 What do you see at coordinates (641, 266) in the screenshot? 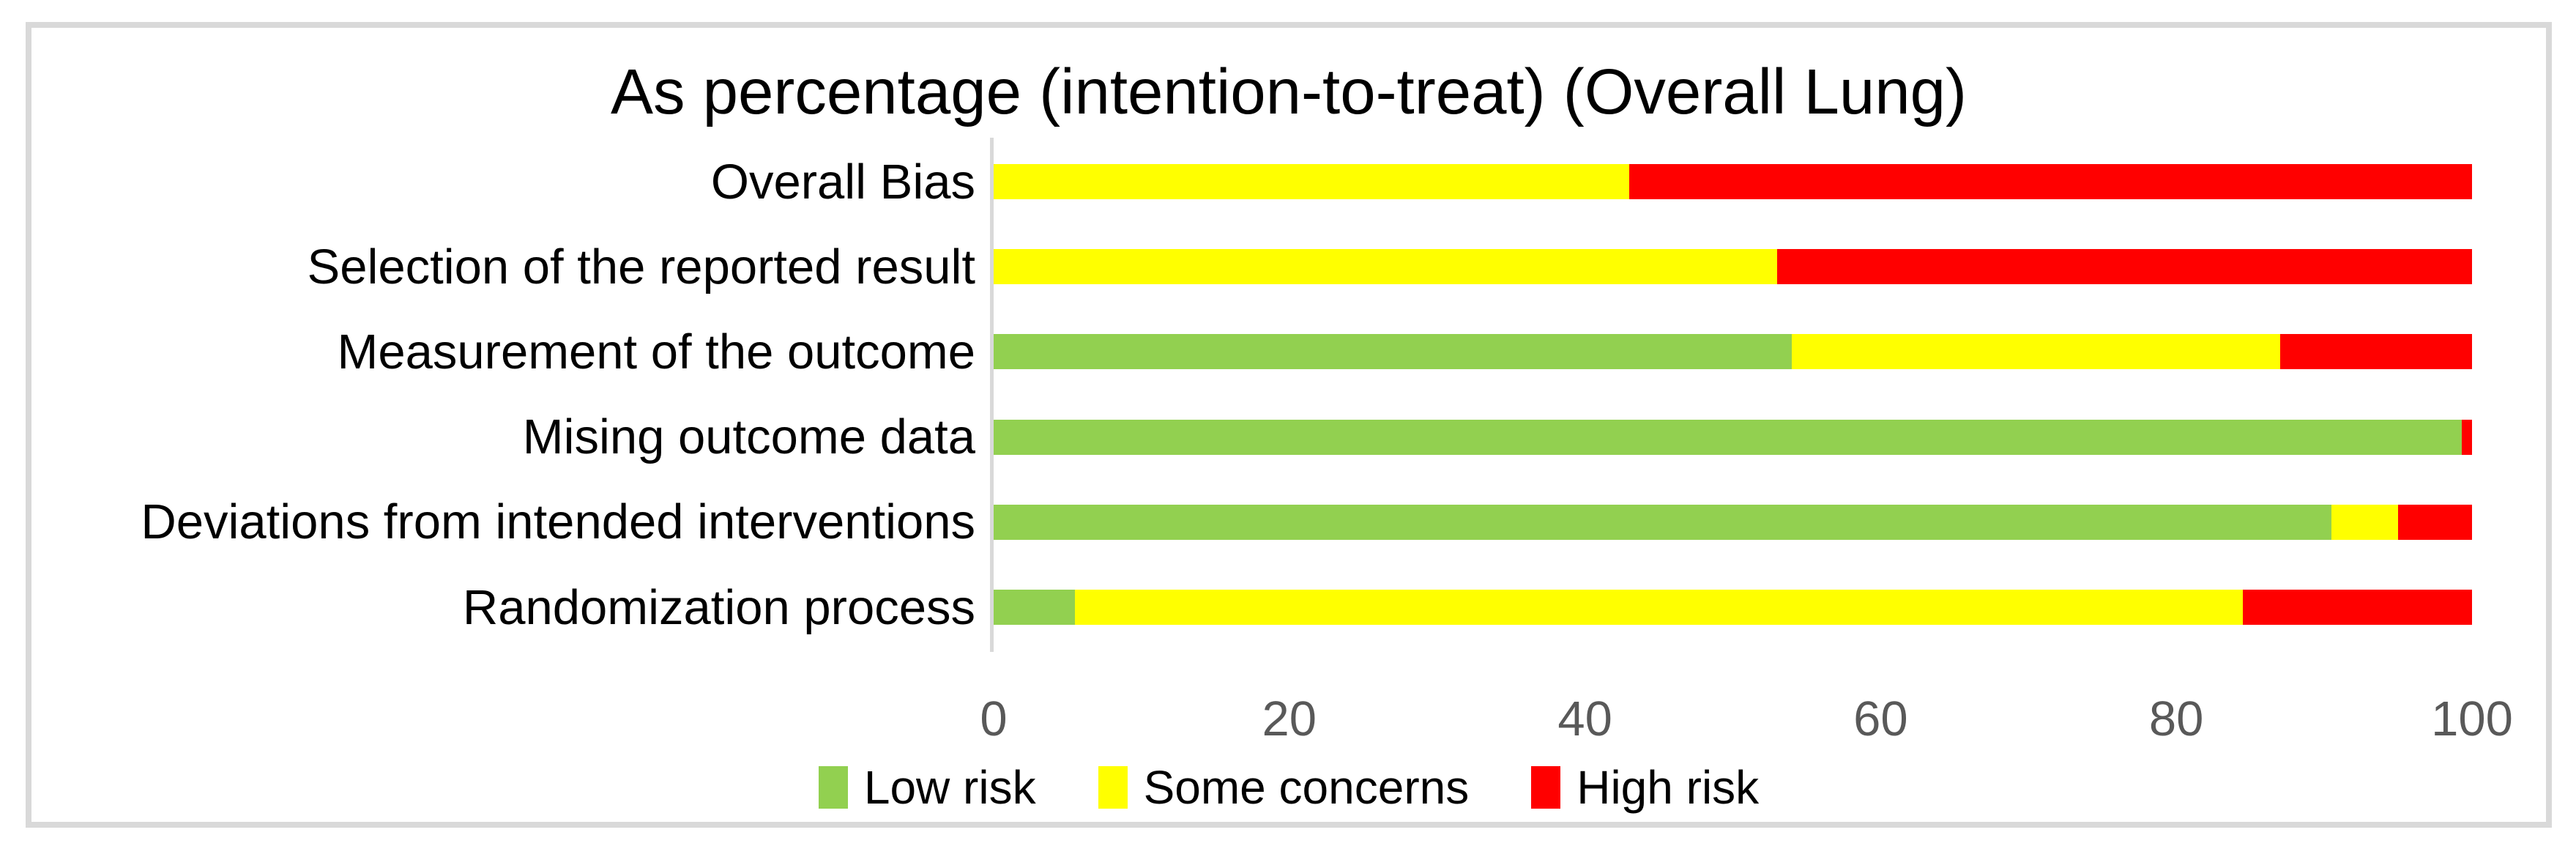
I see `category-label-selection-of-the-reported-result: Selection of the reported result` at bounding box center [641, 266].